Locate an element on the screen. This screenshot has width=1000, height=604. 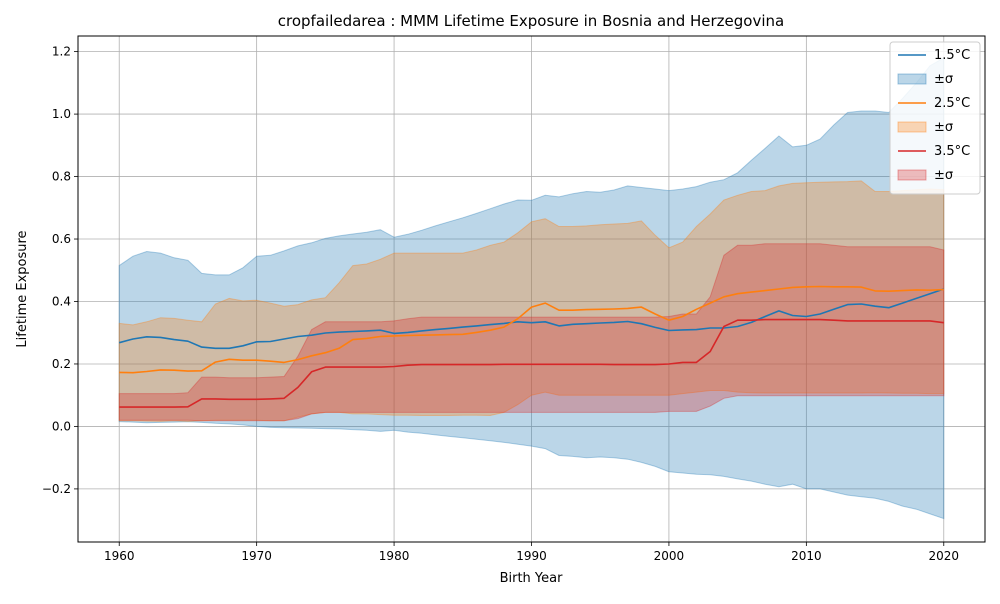
x-tick-label: 2000 is located at coordinates (669, 556).